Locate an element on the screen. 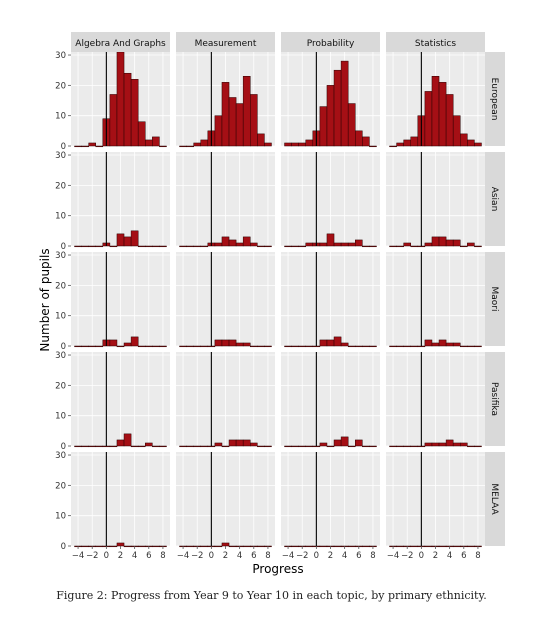 The height and width of the screenshot is (627, 543). y-tick-label: 10 is located at coordinates (60, 417).